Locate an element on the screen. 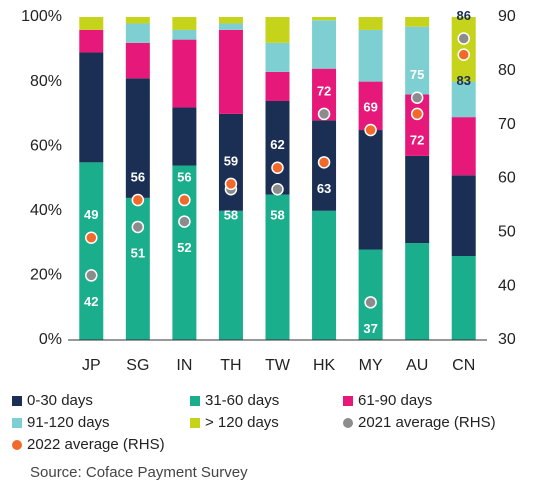  source: Source: Coface Payment Survey is located at coordinates (139, 472).